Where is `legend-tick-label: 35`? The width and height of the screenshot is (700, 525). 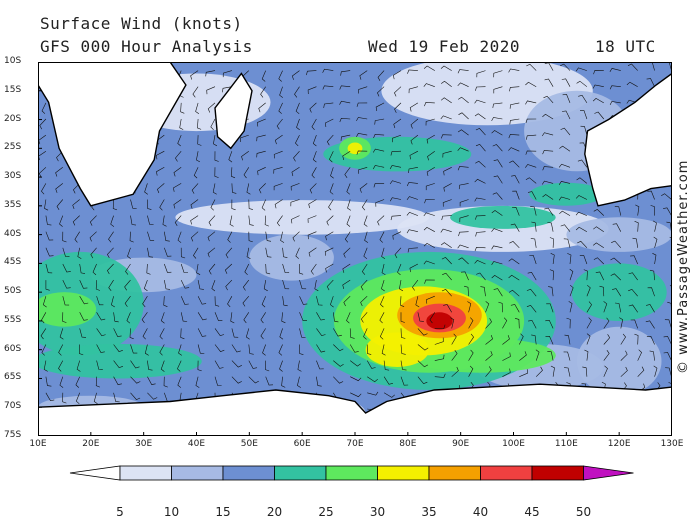 legend-tick-label: 35 is located at coordinates (429, 512).